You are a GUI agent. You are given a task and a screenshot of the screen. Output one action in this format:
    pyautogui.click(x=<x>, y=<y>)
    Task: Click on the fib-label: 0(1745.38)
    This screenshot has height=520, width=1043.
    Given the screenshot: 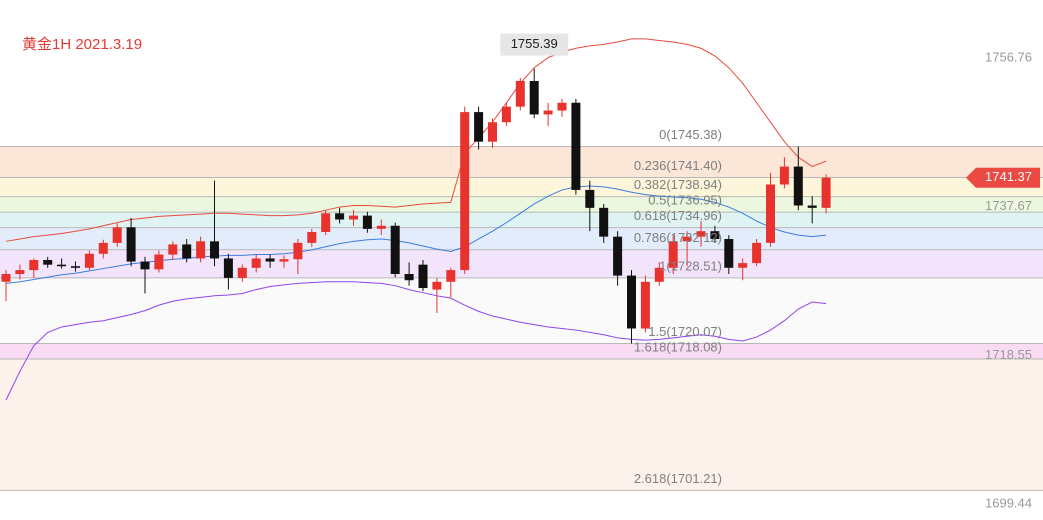 What is the action you would take?
    pyautogui.click(x=690, y=134)
    